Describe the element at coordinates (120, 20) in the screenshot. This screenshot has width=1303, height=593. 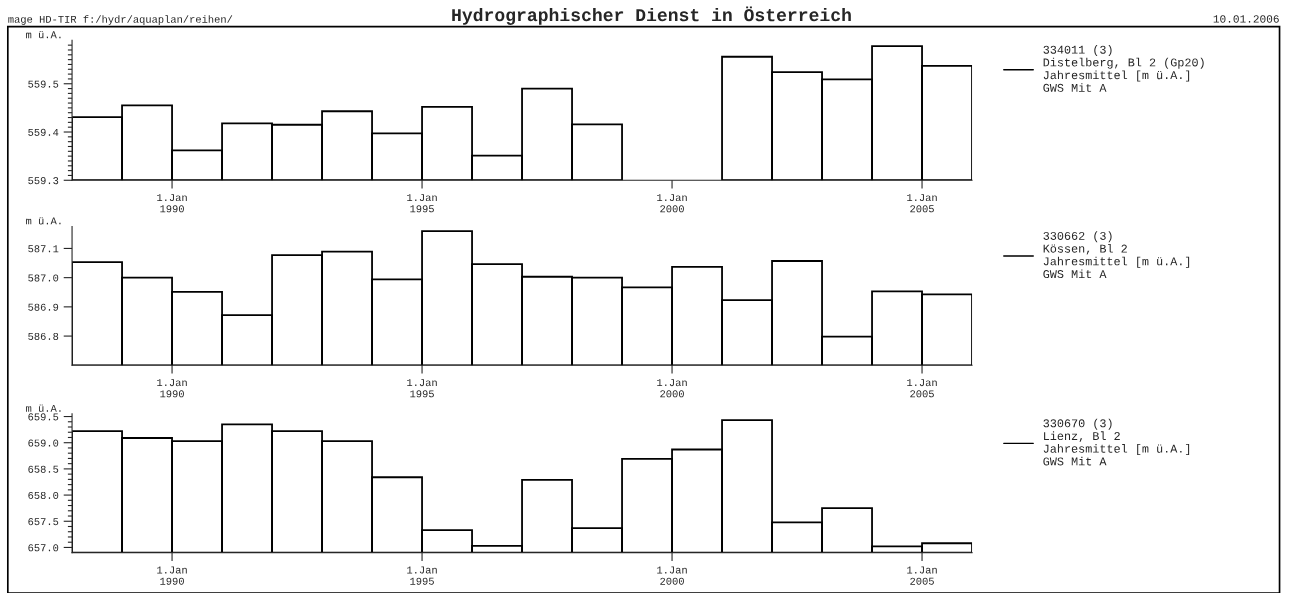
I see `text: mage HD-TIR f:/hydr/aquaplan/reihen/` at that location.